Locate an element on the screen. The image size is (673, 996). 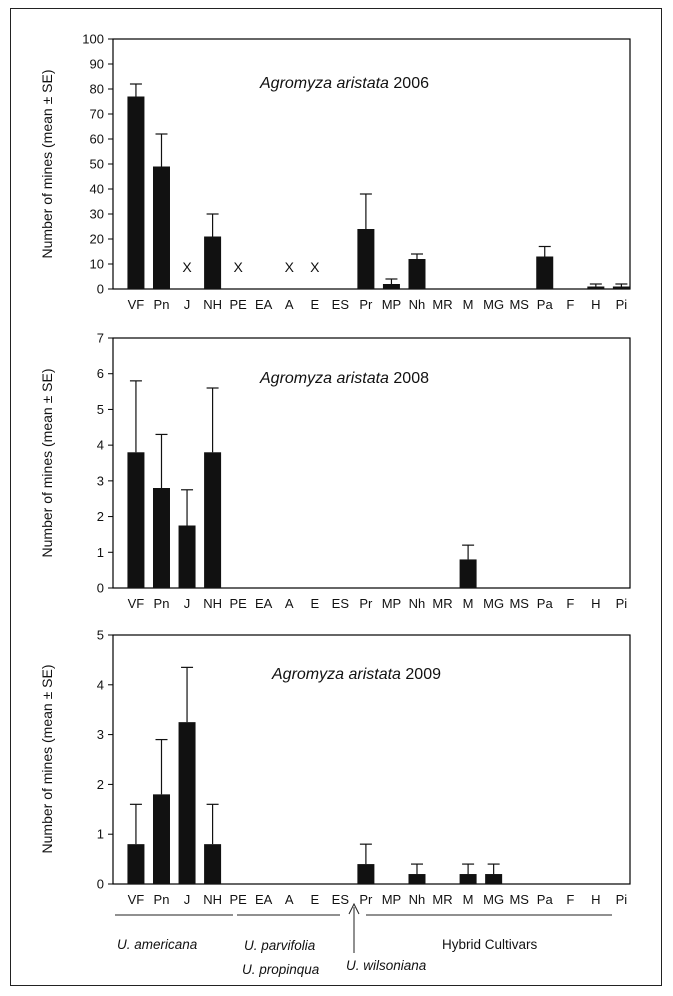
chart-title-year: 2009 is located at coordinates (423, 674).